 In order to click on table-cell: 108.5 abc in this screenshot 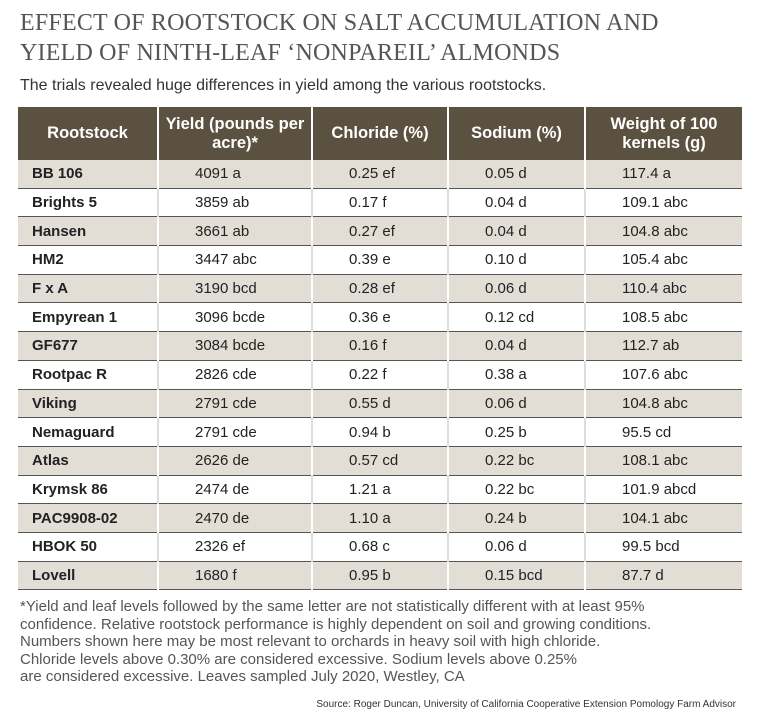, I will do `click(663, 317)`.